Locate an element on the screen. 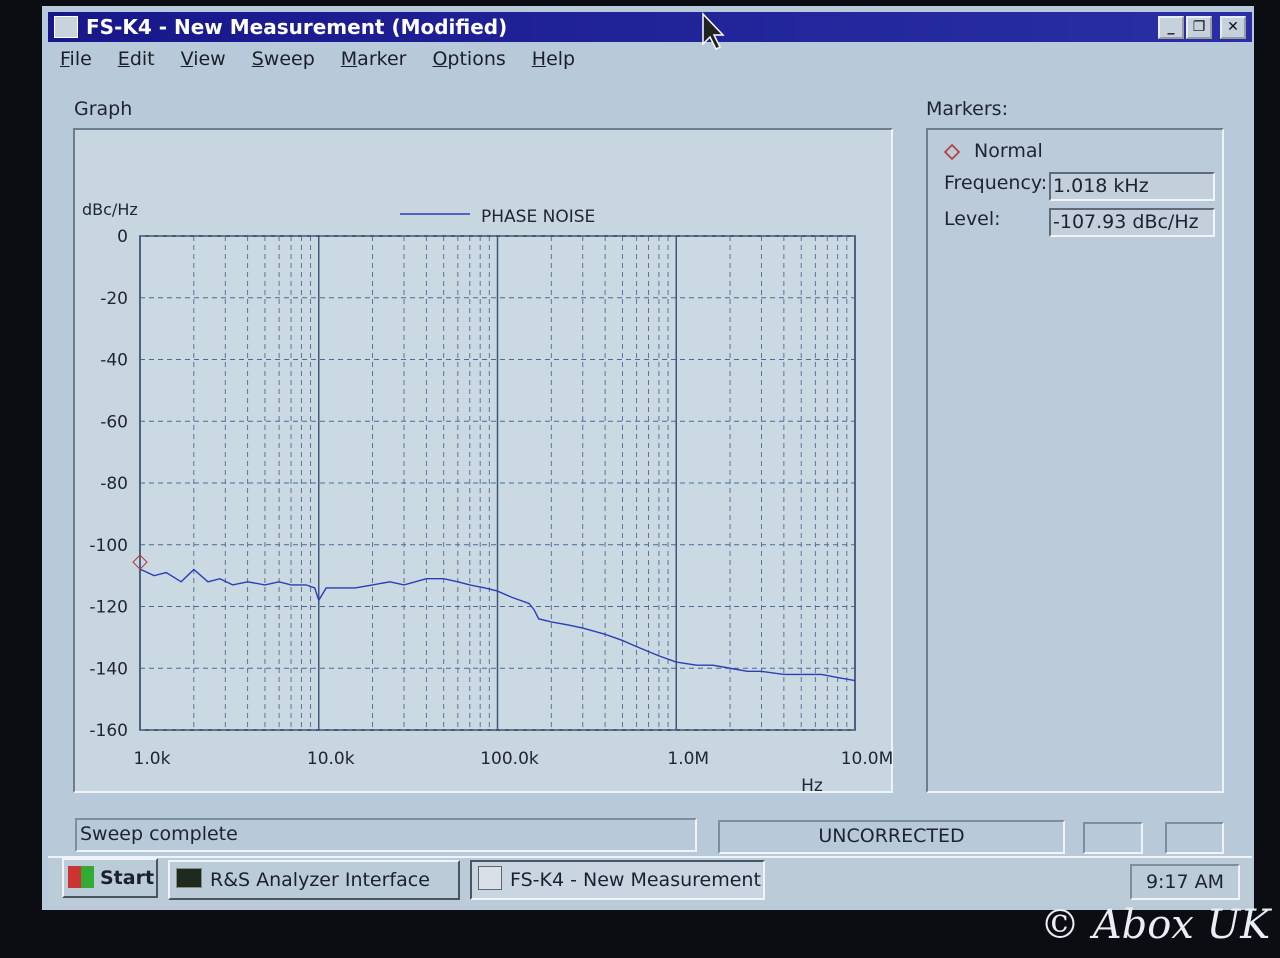 The image size is (1280, 958). menu-item: Marker is located at coordinates (373, 59).